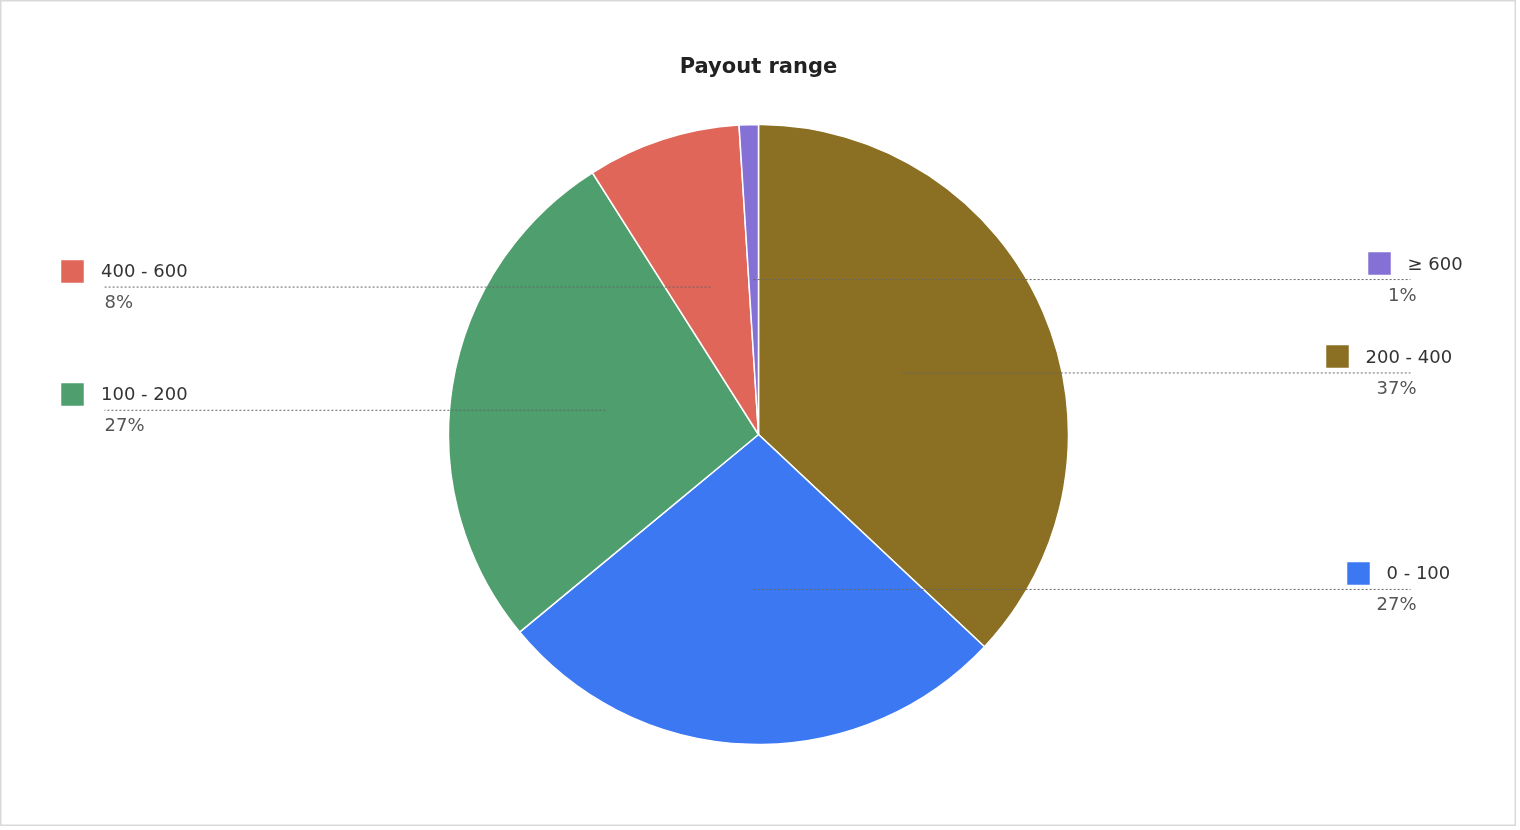  What do you see at coordinates (1409, 356) in the screenshot?
I see `legend-label: 200 - 400` at bounding box center [1409, 356].